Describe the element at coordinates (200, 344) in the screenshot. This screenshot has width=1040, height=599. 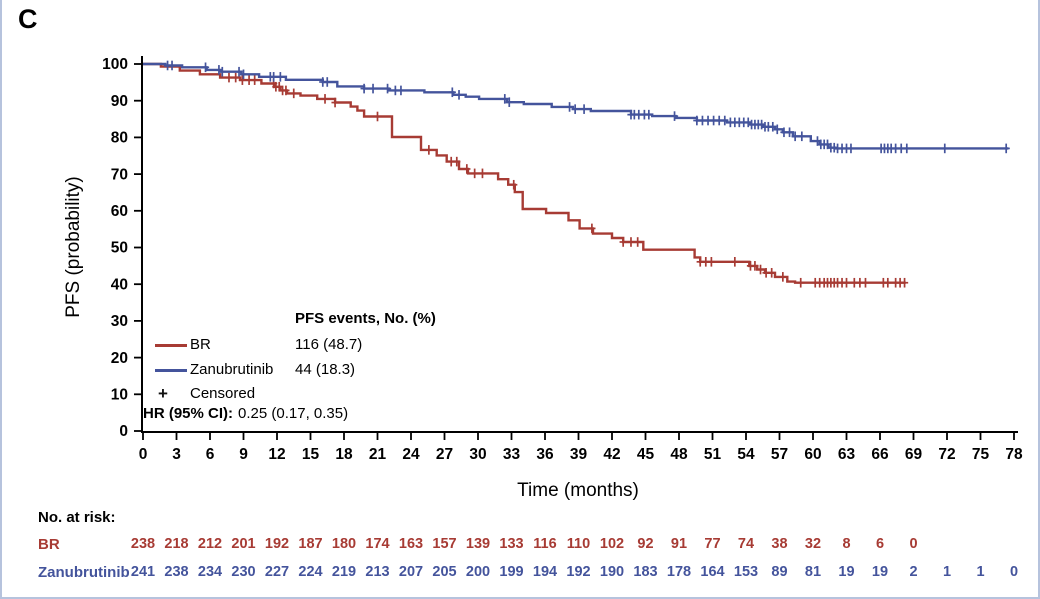
I see `legend-label-br: BR` at that location.